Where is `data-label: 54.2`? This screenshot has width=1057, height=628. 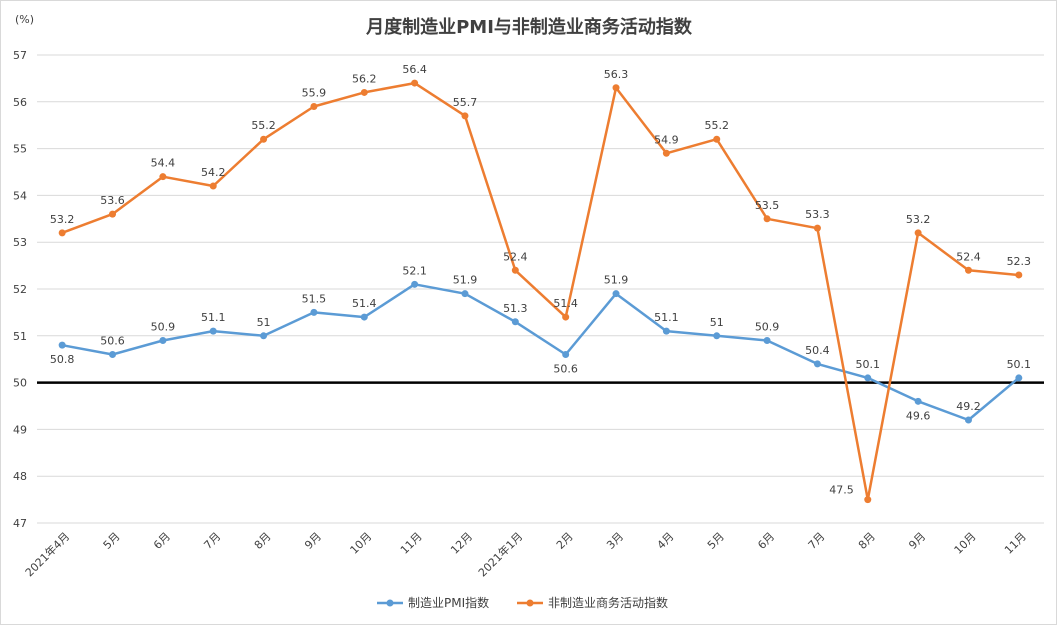 data-label: 54.2 is located at coordinates (213, 172).